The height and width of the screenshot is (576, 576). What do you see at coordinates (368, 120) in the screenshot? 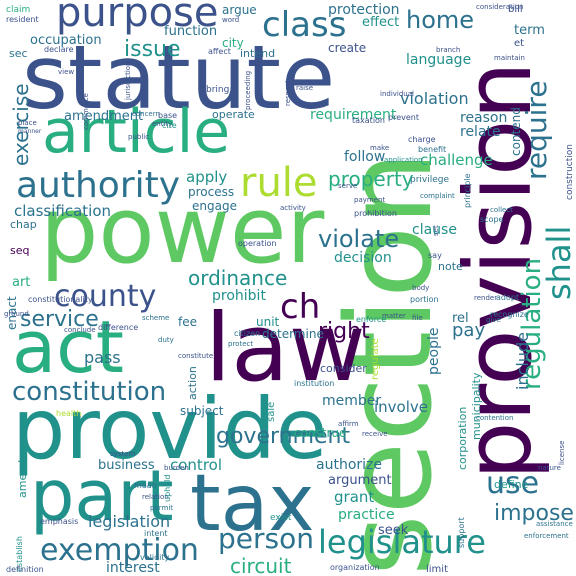
I see `word-taxation: taxation` at bounding box center [368, 120].